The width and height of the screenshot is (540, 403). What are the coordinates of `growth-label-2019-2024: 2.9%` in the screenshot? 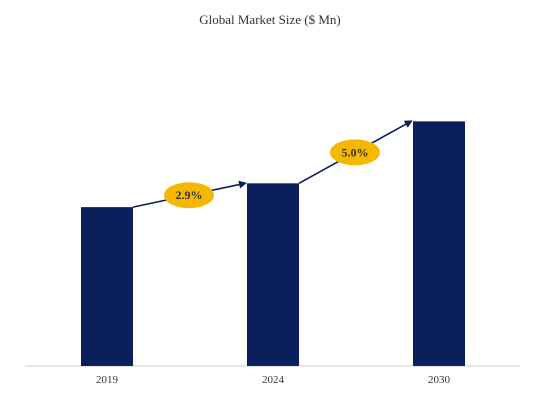 It's located at (189, 195).